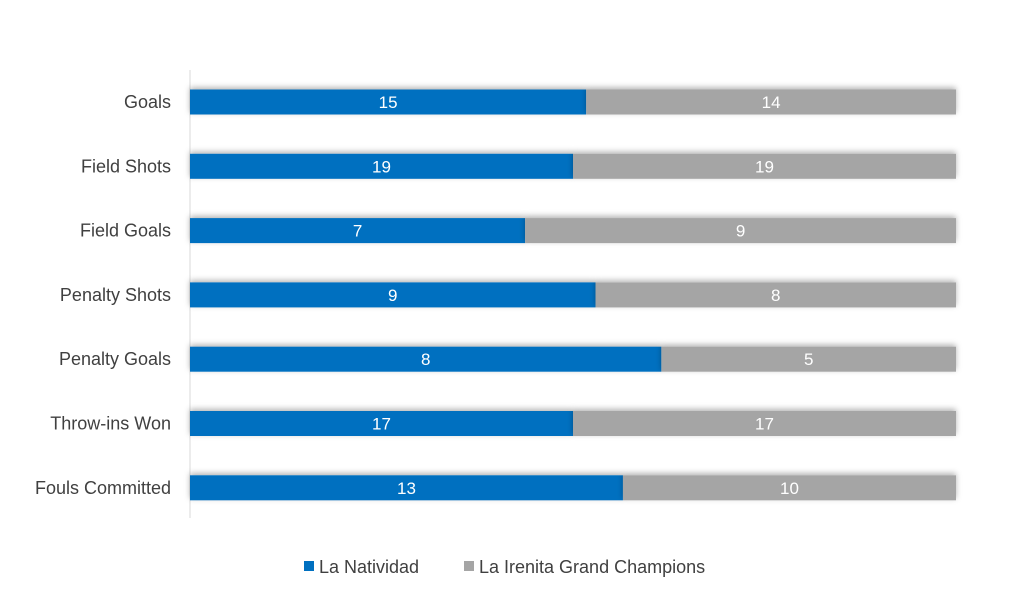 The width and height of the screenshot is (1024, 606). Describe the element at coordinates (126, 166) in the screenshot. I see `category-label: Field Shots` at that location.